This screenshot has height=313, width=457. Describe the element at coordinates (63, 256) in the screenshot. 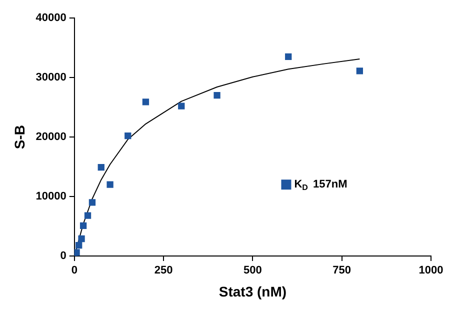

I see `y-tick-label: 0` at that location.